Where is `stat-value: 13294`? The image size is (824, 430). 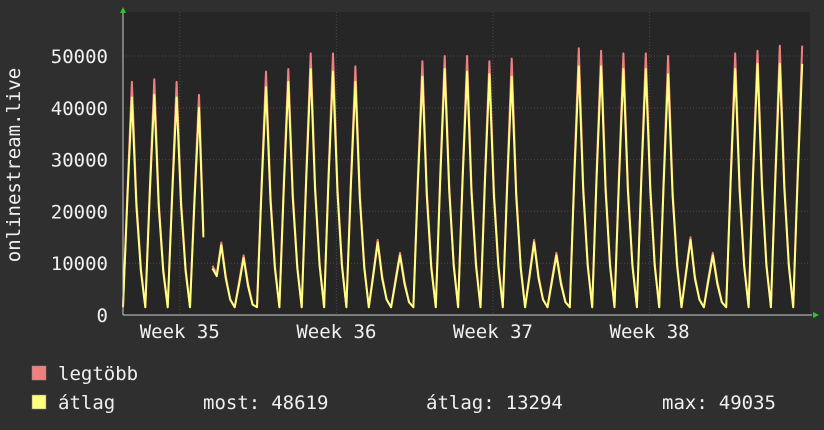
stat-value: 13294 is located at coordinates (534, 403).